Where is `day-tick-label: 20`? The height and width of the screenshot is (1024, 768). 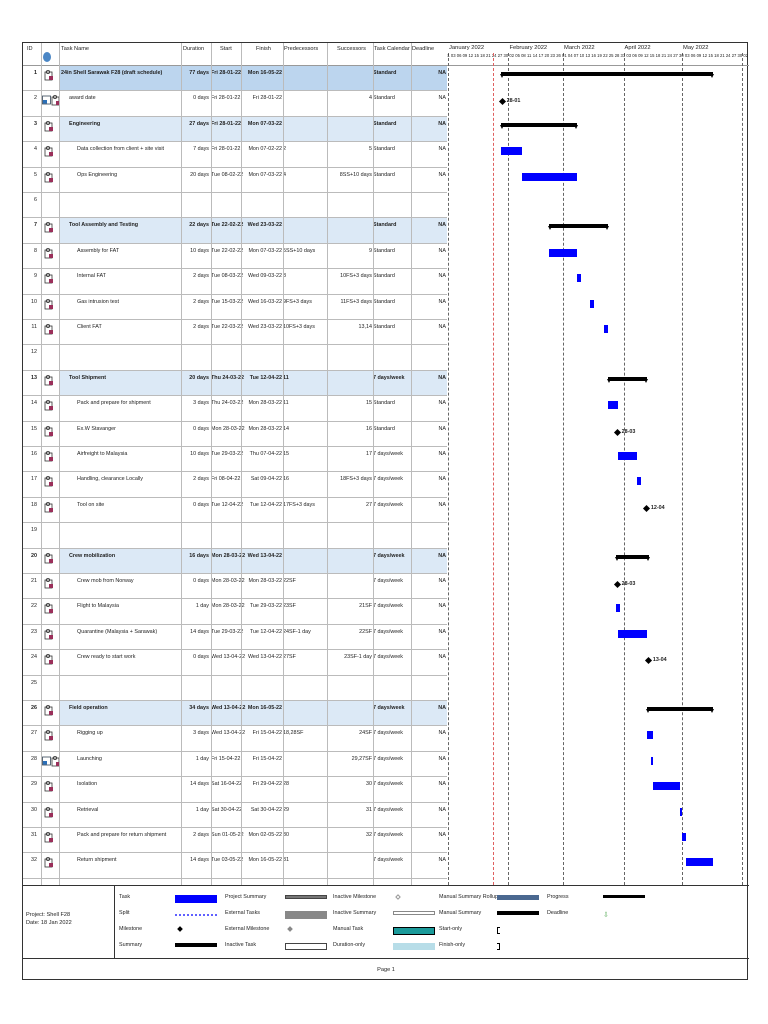 day-tick-label: 20 is located at coordinates (547, 55).